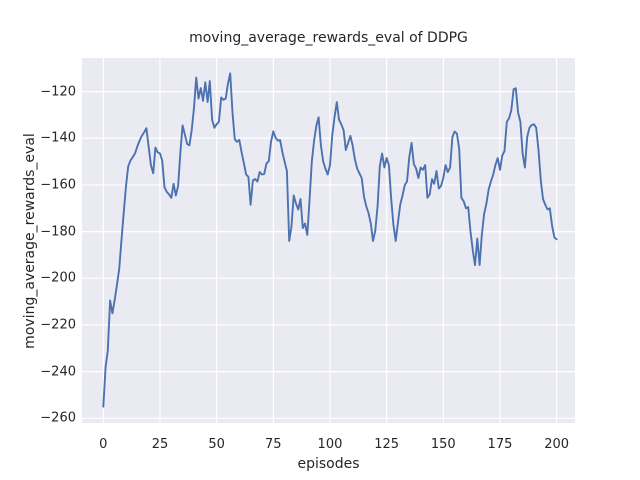 This screenshot has width=640, height=480. I want to click on x-tick-label: 100, so click(330, 444).